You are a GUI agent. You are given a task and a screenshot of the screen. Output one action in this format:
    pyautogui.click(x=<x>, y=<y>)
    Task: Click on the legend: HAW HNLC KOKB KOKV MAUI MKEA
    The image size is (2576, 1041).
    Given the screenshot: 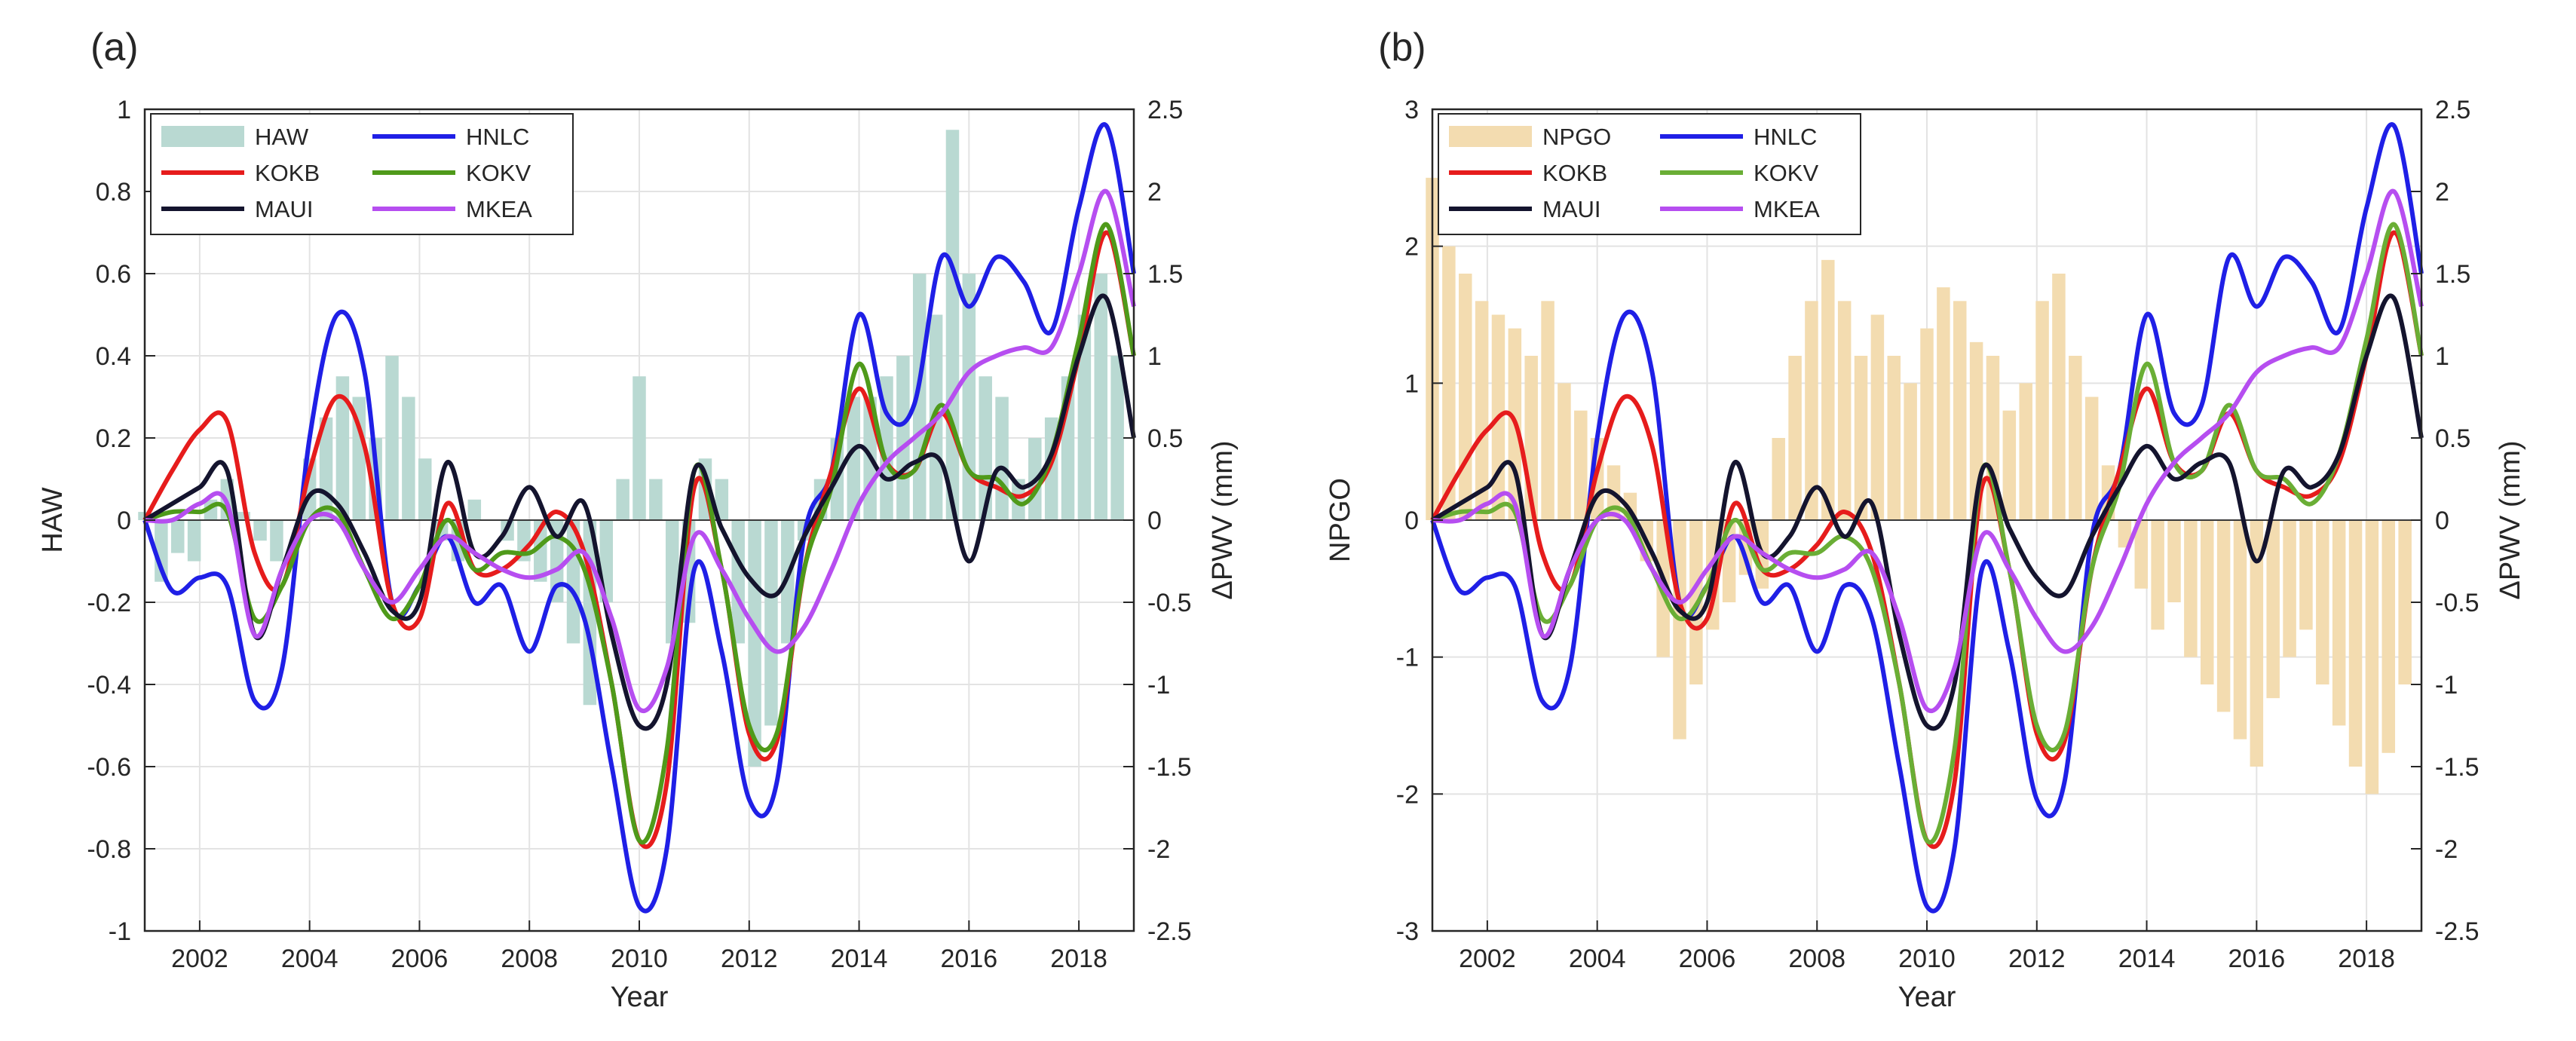 What is the action you would take?
    pyautogui.click(x=362, y=174)
    